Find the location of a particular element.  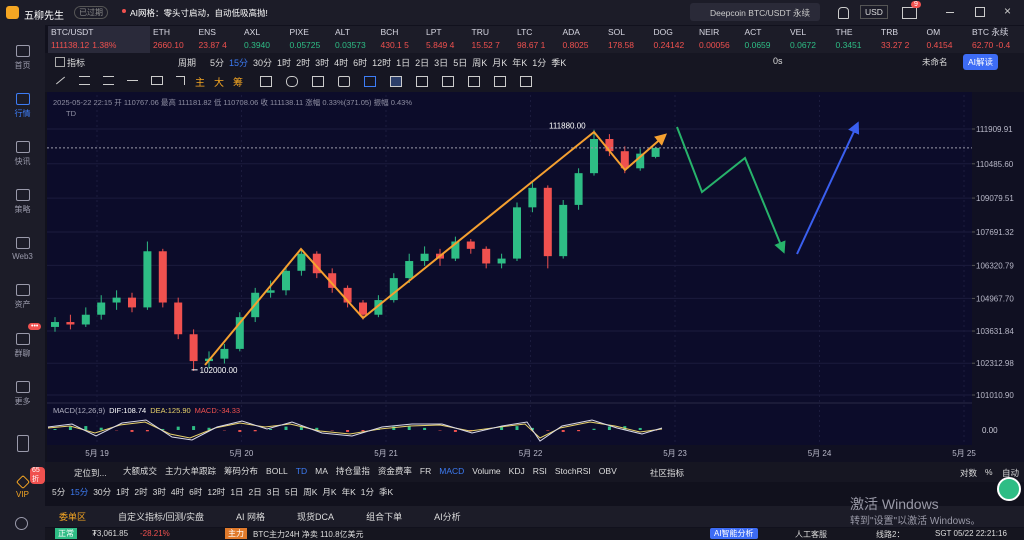

overlay-tool: 大 is located at coordinates (219, 83).